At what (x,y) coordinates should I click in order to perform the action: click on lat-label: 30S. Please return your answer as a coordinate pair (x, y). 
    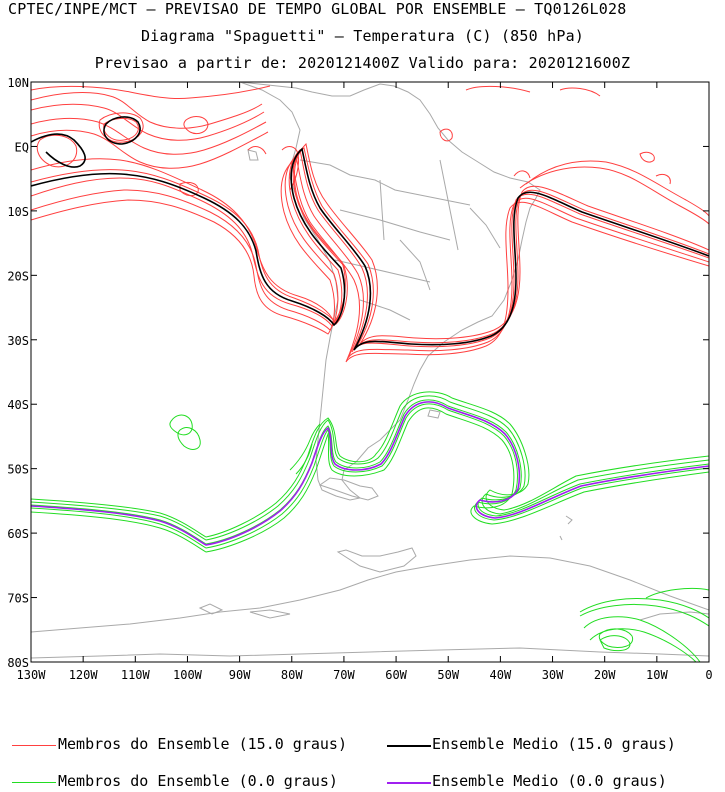
    Looking at the image, I should click on (18, 341).